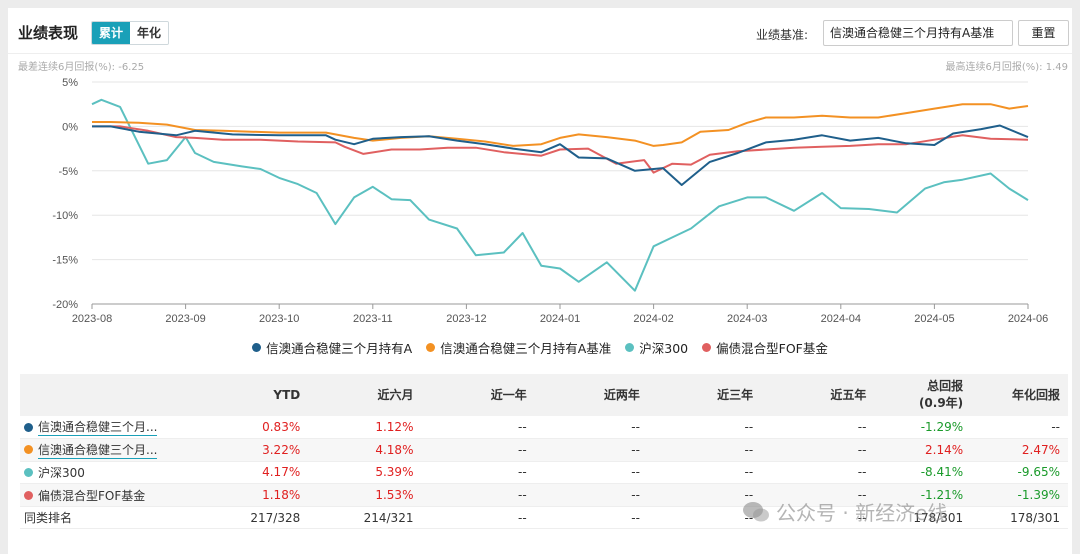  Describe the element at coordinates (1019, 473) in the screenshot. I see `table-cell: -9.65%` at that location.